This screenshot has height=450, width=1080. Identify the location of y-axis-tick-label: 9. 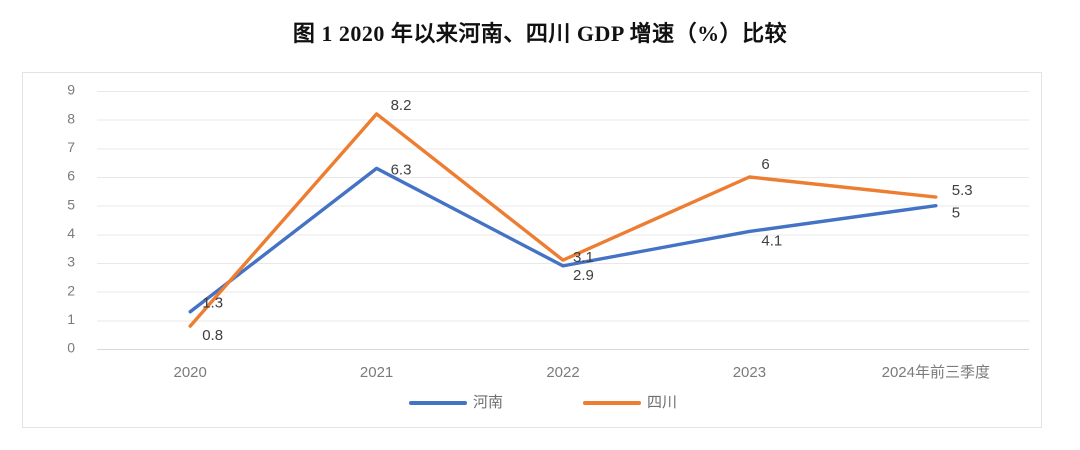
(71, 90).